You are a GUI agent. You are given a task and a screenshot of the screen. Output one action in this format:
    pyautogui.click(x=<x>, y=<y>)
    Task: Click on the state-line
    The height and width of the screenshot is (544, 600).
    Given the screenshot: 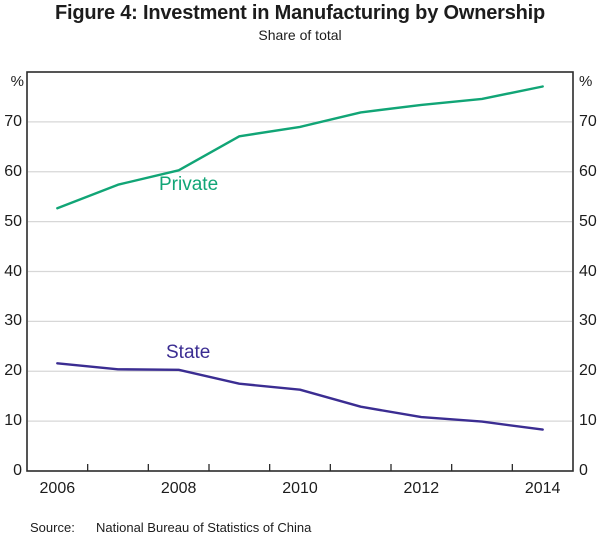 What is the action you would take?
    pyautogui.click(x=300, y=396)
    